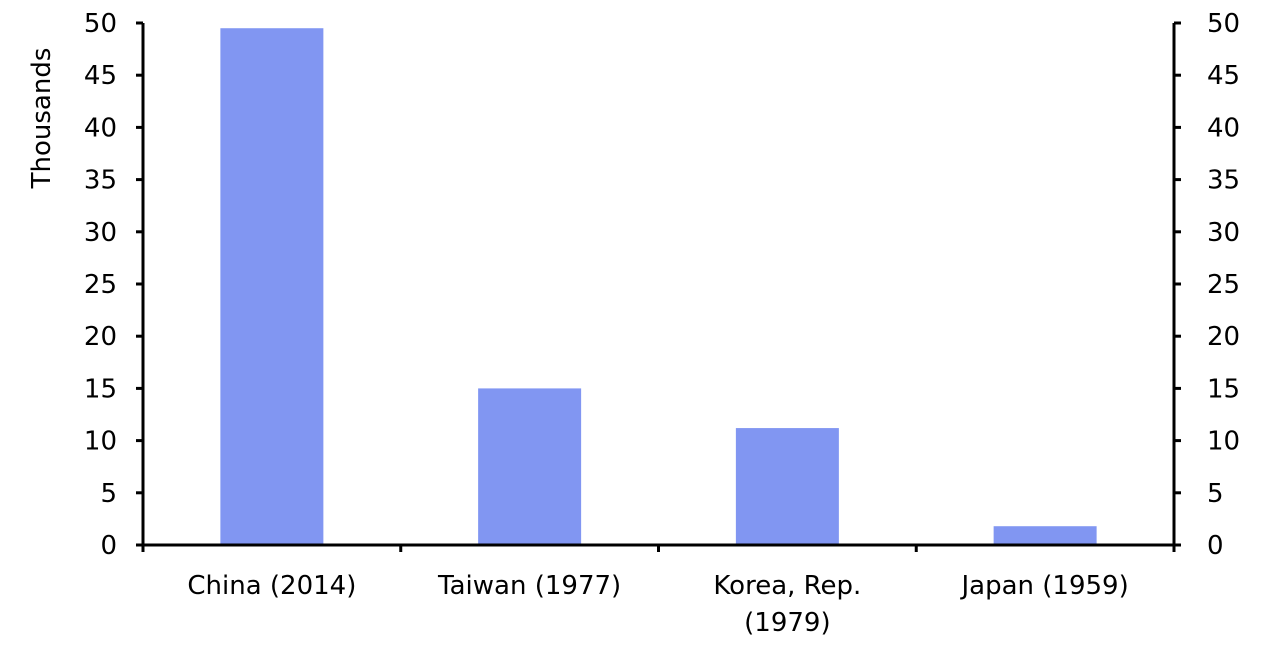 The image size is (1267, 648). I want to click on x-tick-label: Japan (1959), so click(1044, 586).